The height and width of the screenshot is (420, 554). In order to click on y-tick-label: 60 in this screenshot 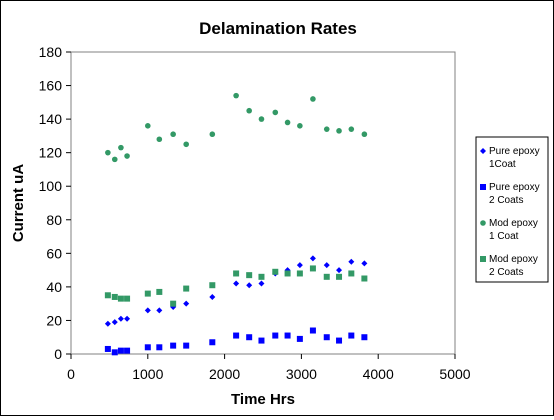, I will do `click(54, 253)`.